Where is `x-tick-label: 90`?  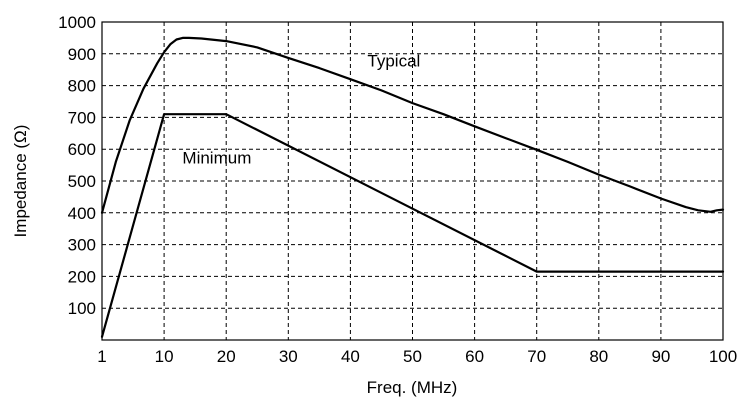
x-tick-label: 90 is located at coordinates (660, 356).